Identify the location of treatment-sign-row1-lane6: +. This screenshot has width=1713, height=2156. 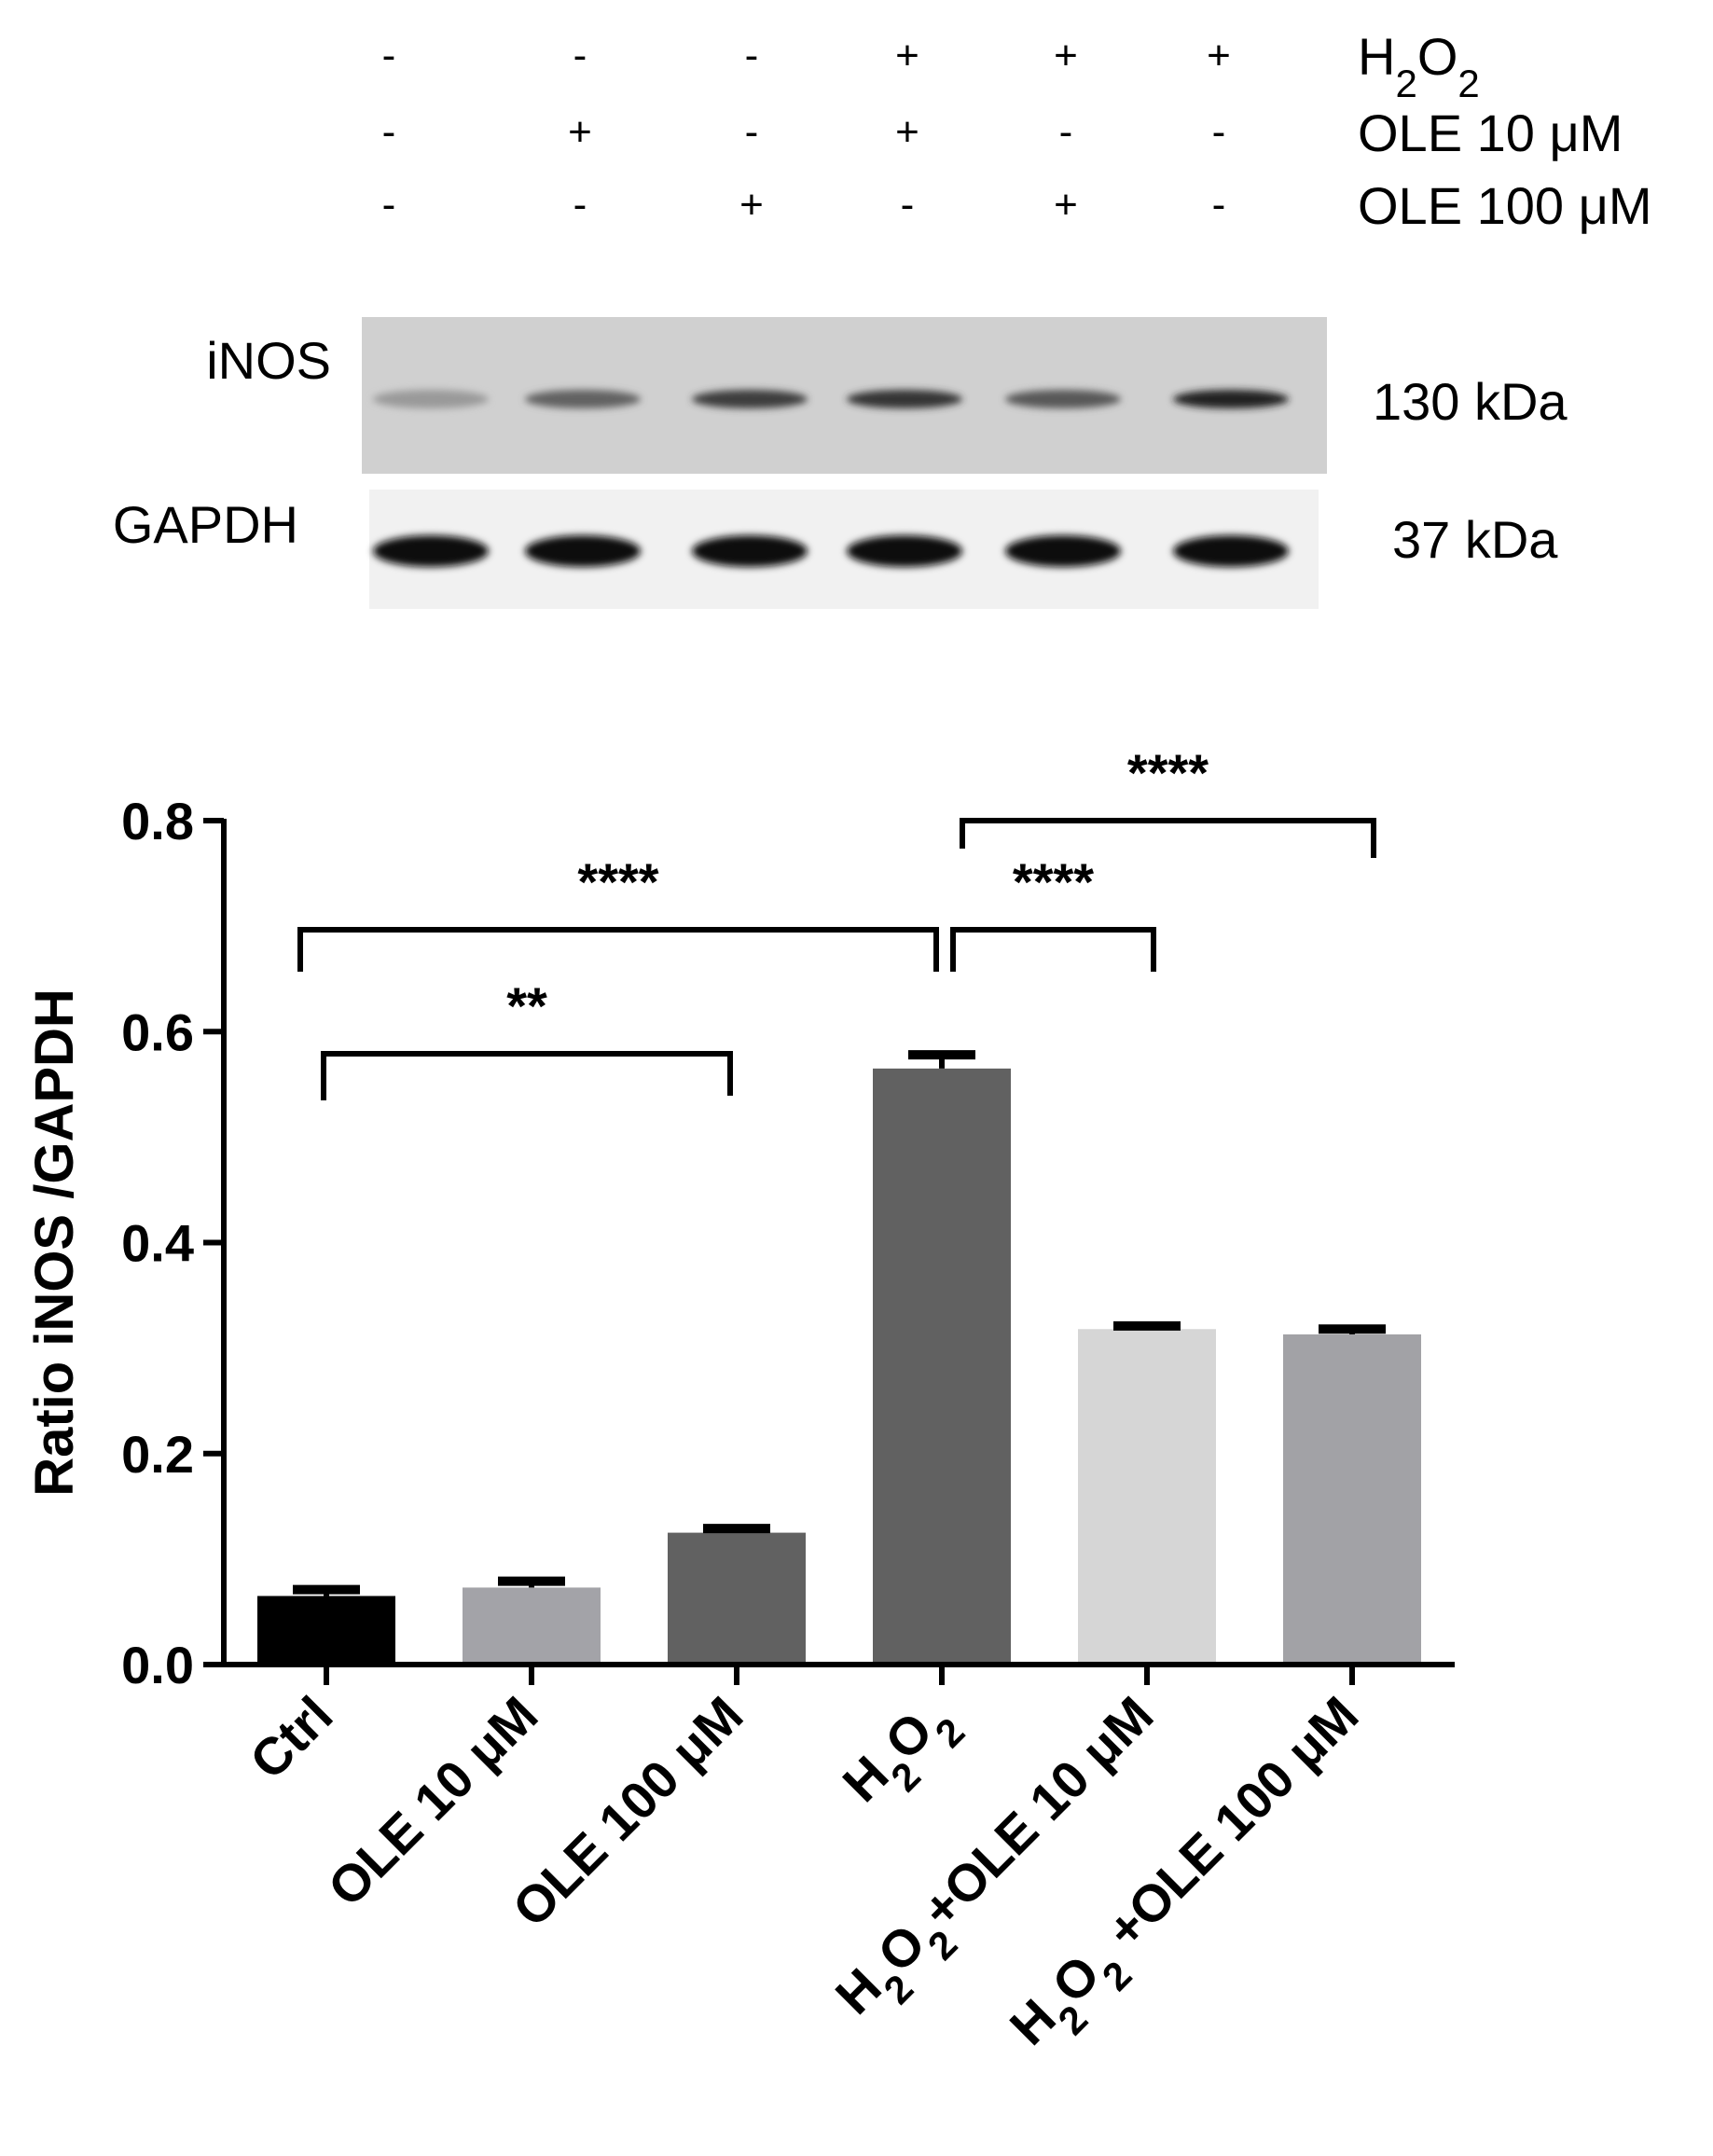
(1219, 55).